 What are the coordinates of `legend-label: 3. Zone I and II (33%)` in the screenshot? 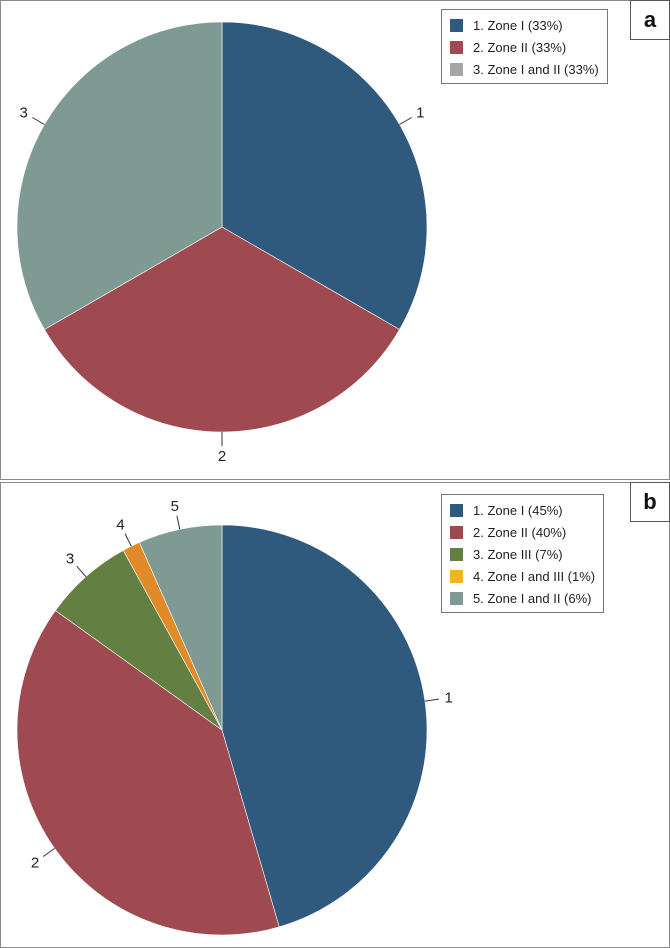 It's located at (536, 69).